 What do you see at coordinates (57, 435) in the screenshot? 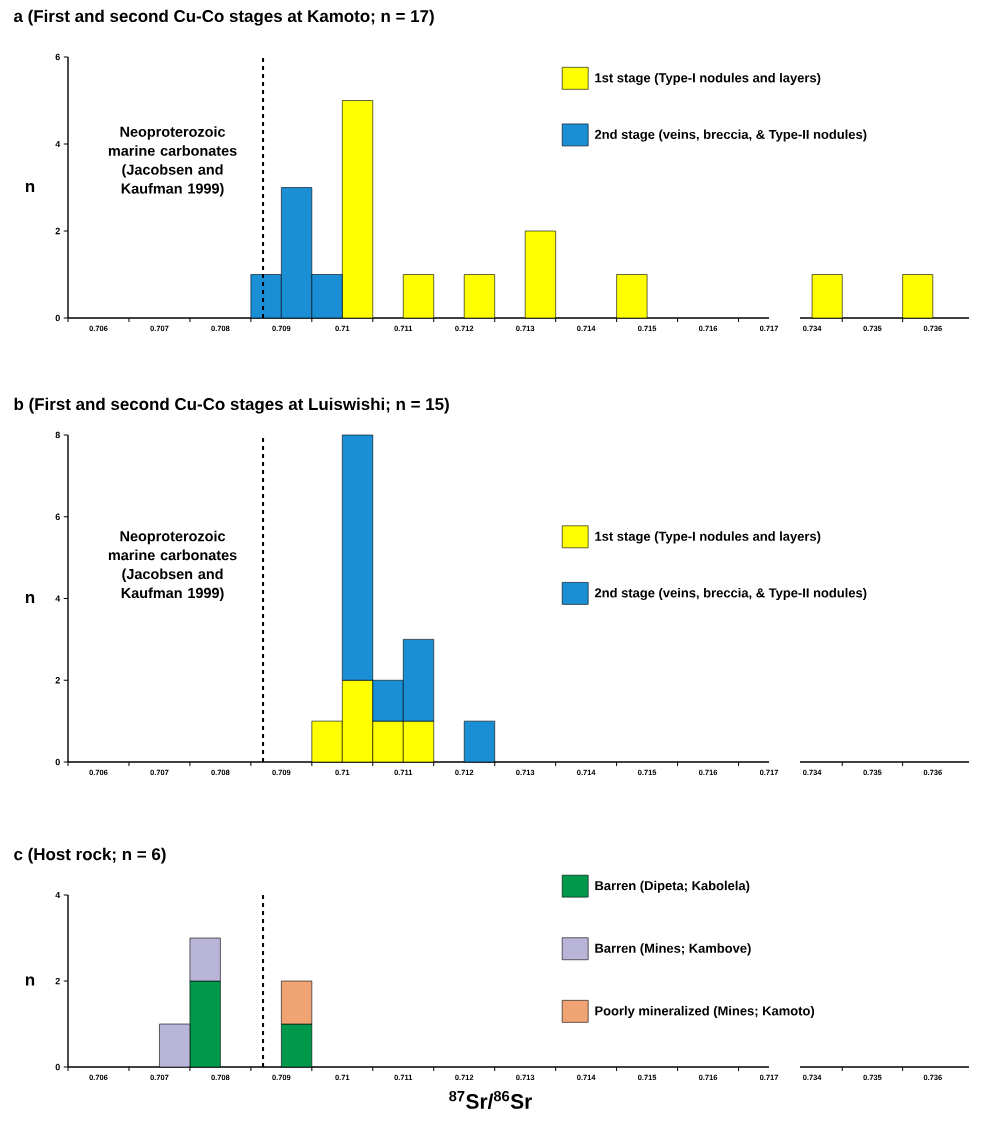
I see `y-tick-label: 8` at bounding box center [57, 435].